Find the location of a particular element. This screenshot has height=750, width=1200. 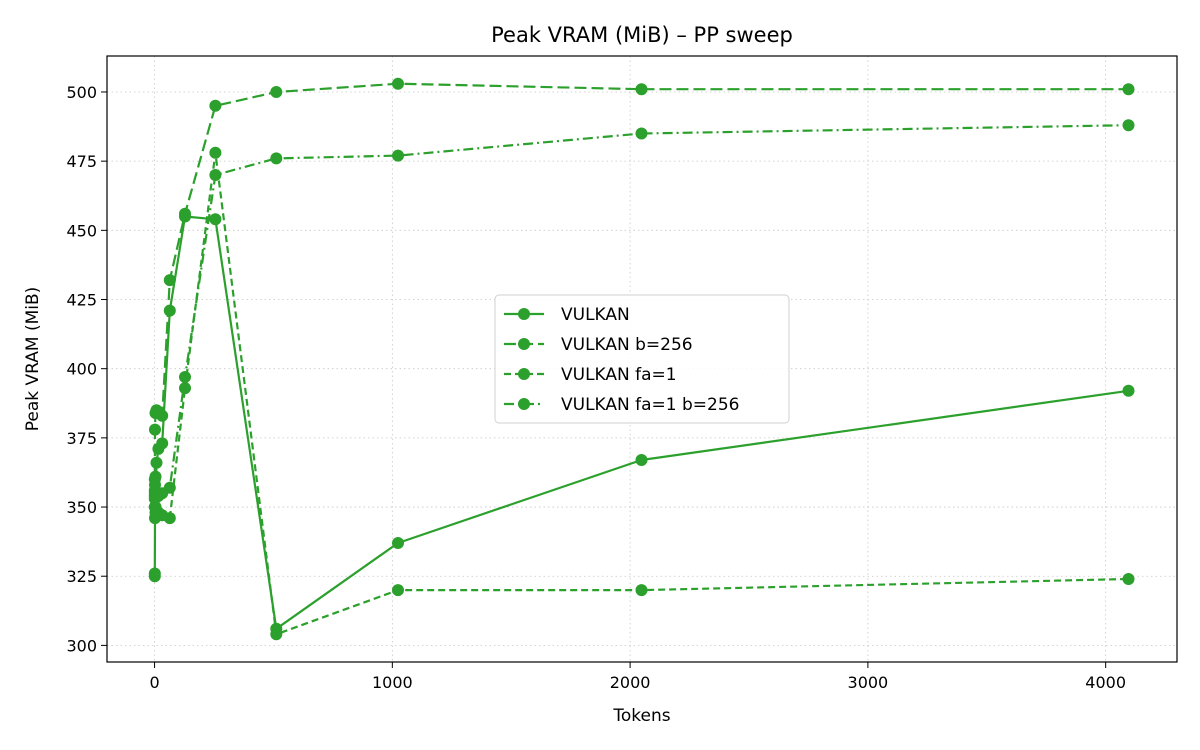

y-axis-label: Peak VRAM (MiB) is located at coordinates (33, 359).